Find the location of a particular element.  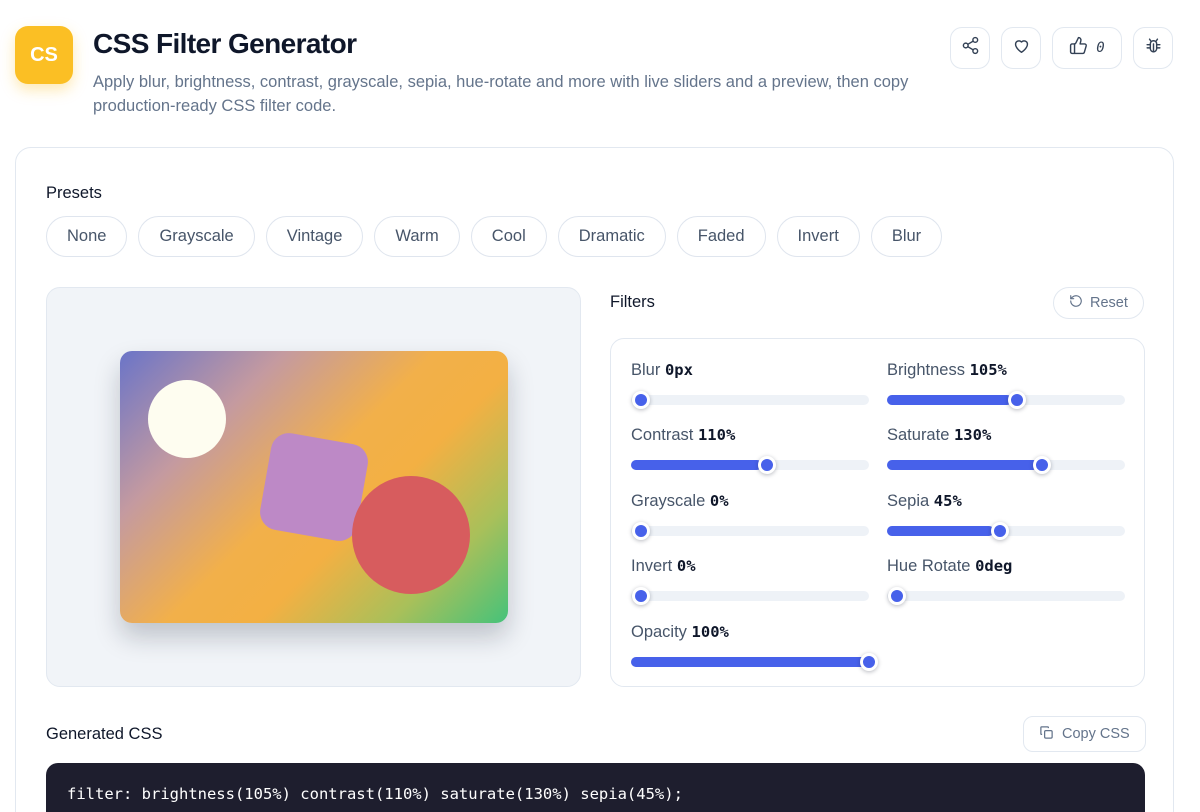

slider-name: Invert is located at coordinates (652, 566).